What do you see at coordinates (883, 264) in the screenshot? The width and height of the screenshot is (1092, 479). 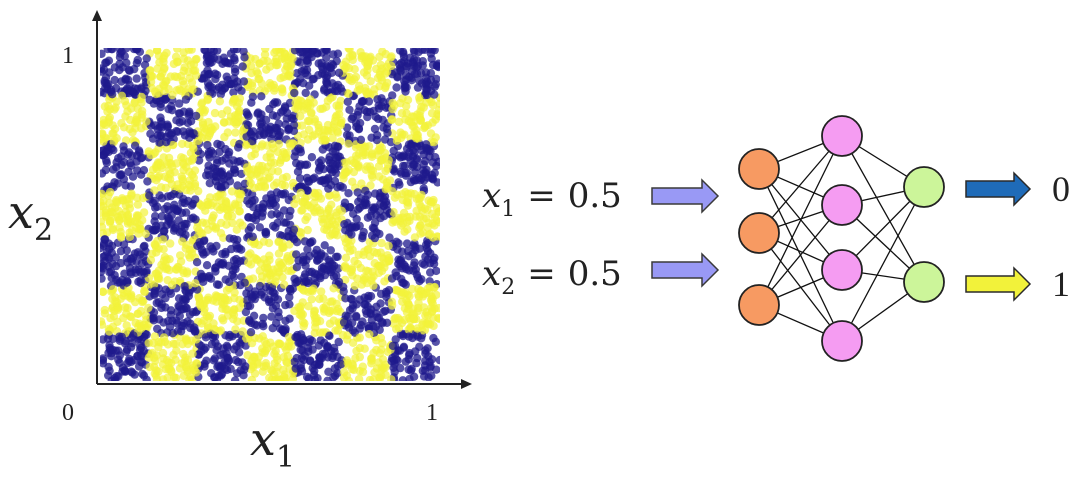 I see `network-edge` at bounding box center [883, 264].